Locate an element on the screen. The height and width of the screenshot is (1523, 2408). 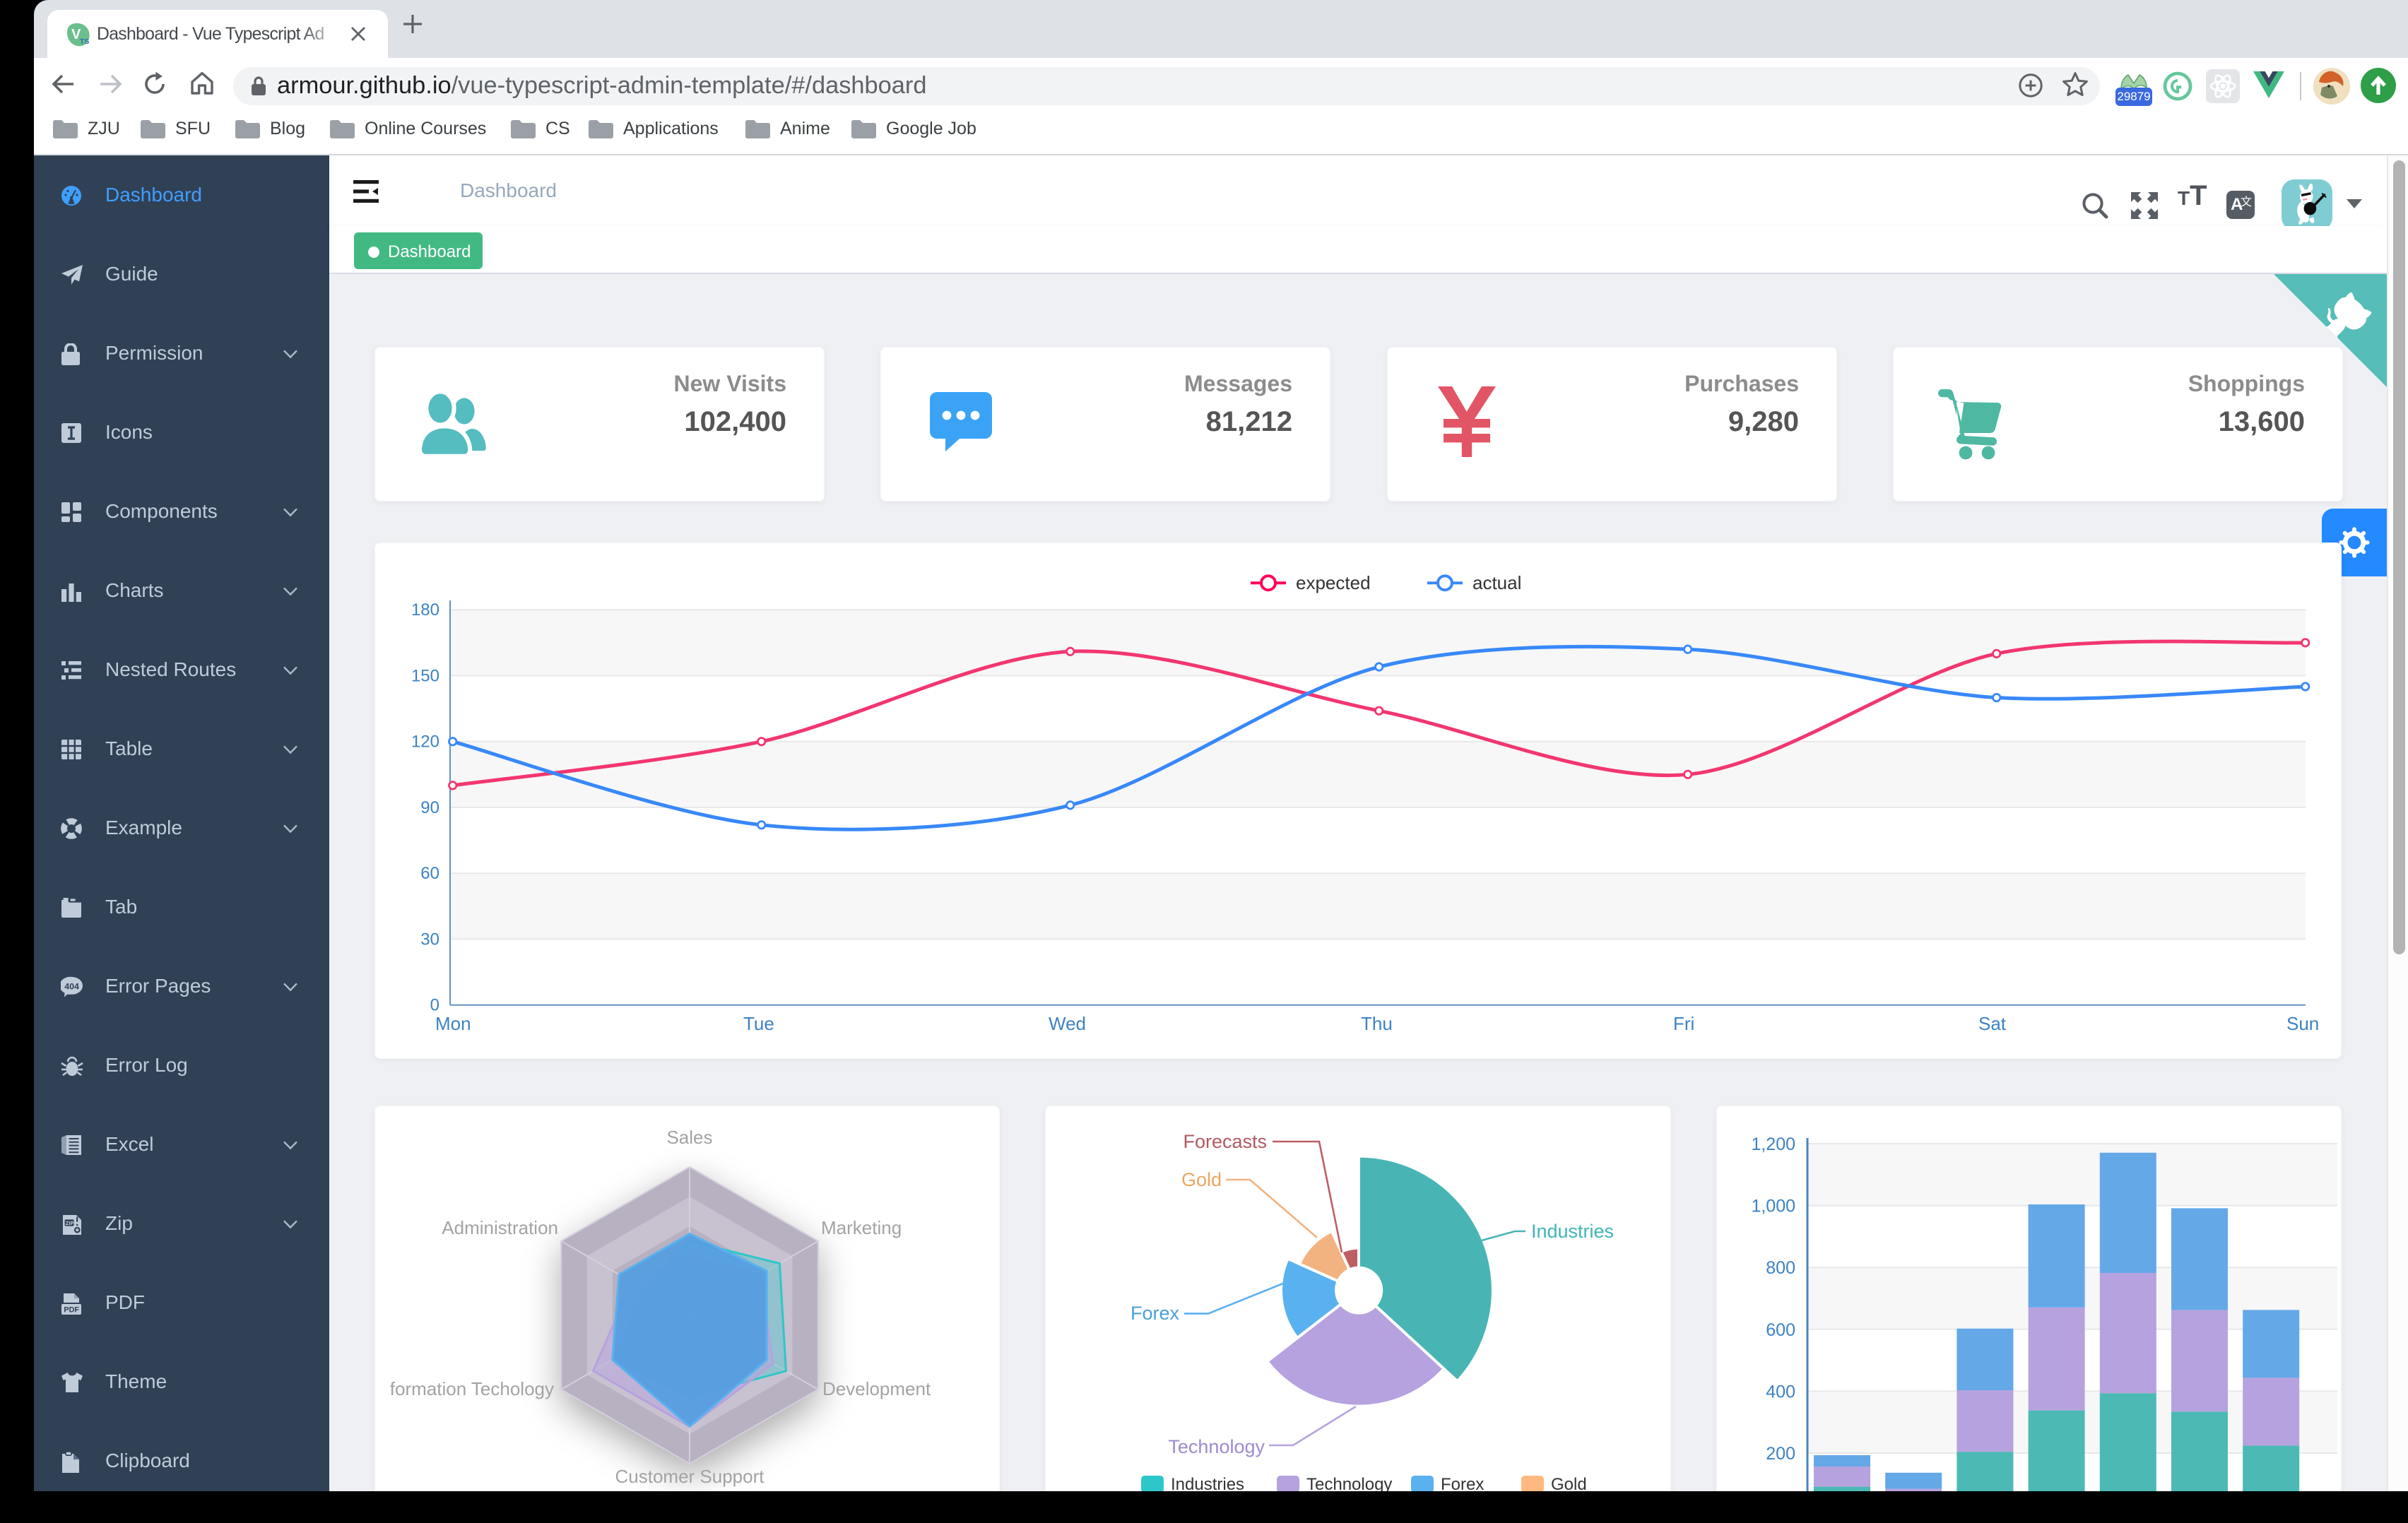
svg-text: Administration is located at coordinates (500, 1227).